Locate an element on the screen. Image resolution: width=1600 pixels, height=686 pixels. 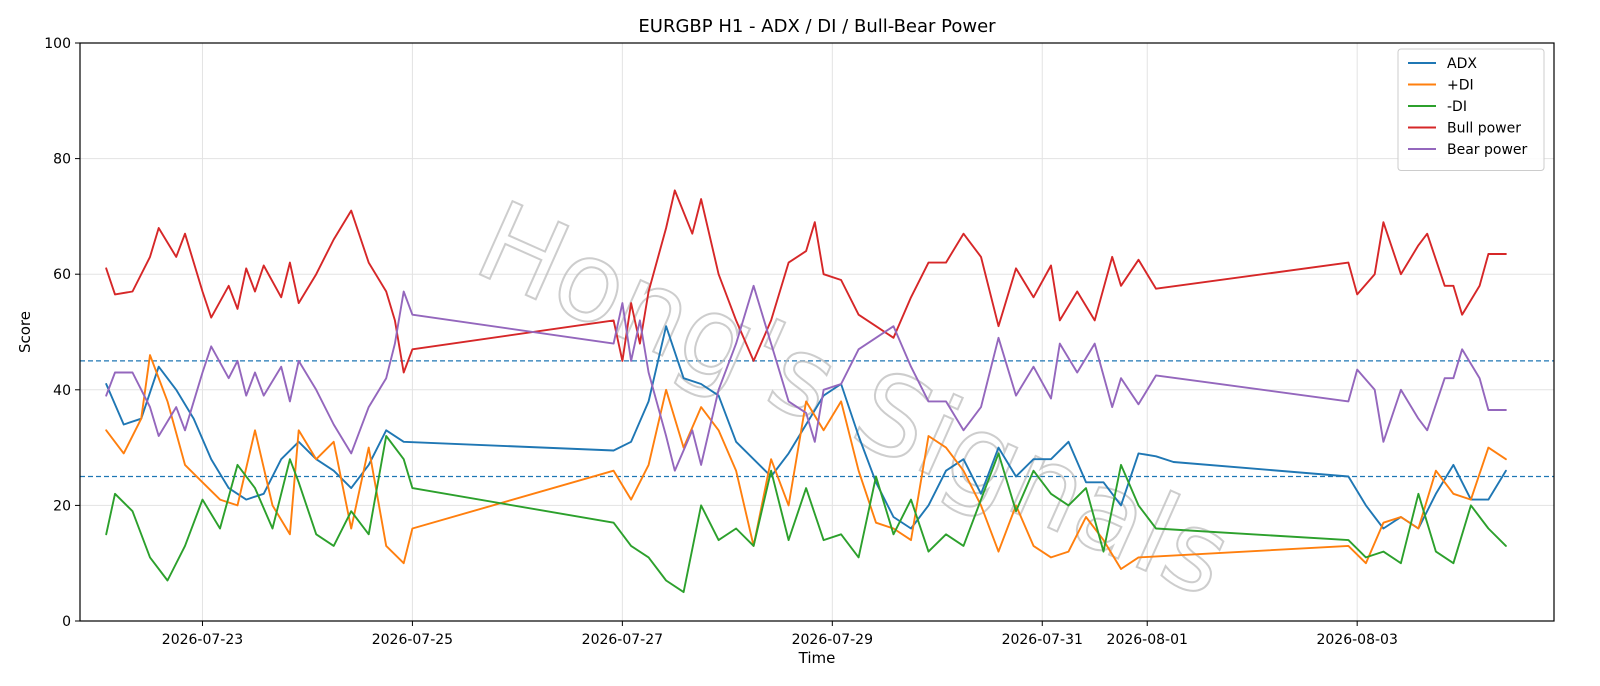
x-tick-label: 2026-07-31 is located at coordinates (1042, 640).